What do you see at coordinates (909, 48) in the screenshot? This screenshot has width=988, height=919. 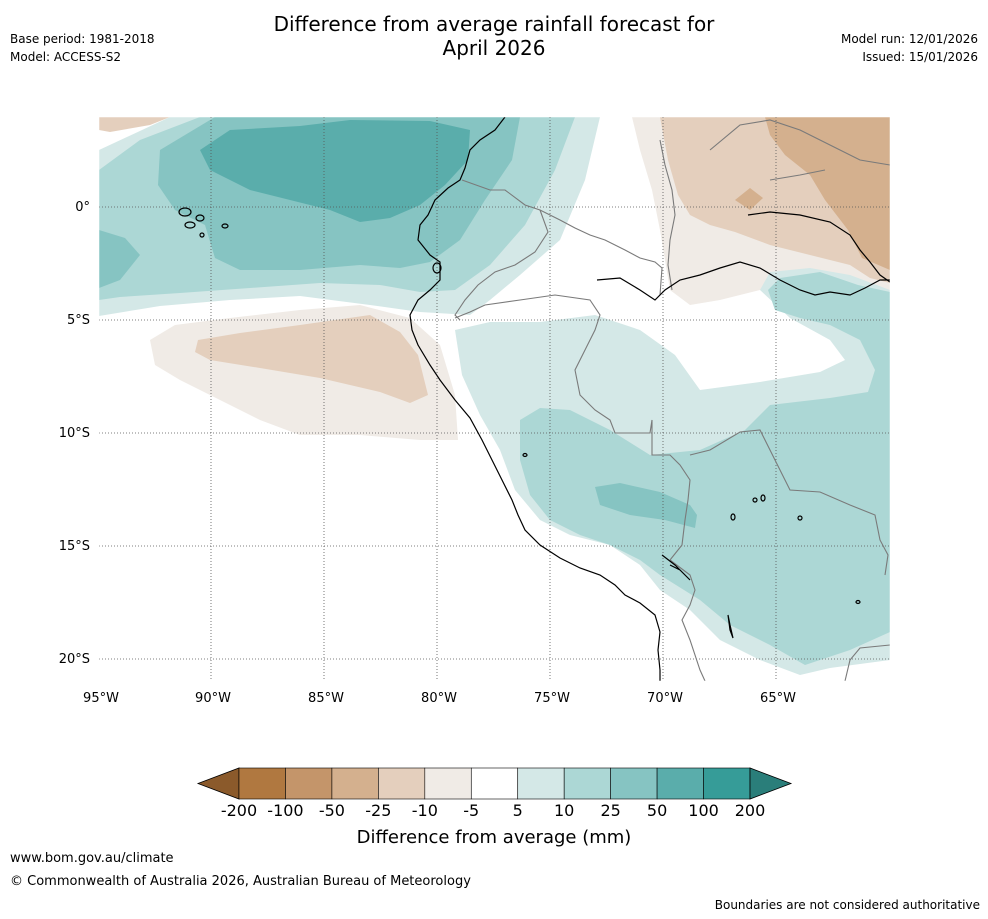 I see `meta-right: Model run: 12/01/2026 Issued: 15/01/2026` at bounding box center [909, 48].